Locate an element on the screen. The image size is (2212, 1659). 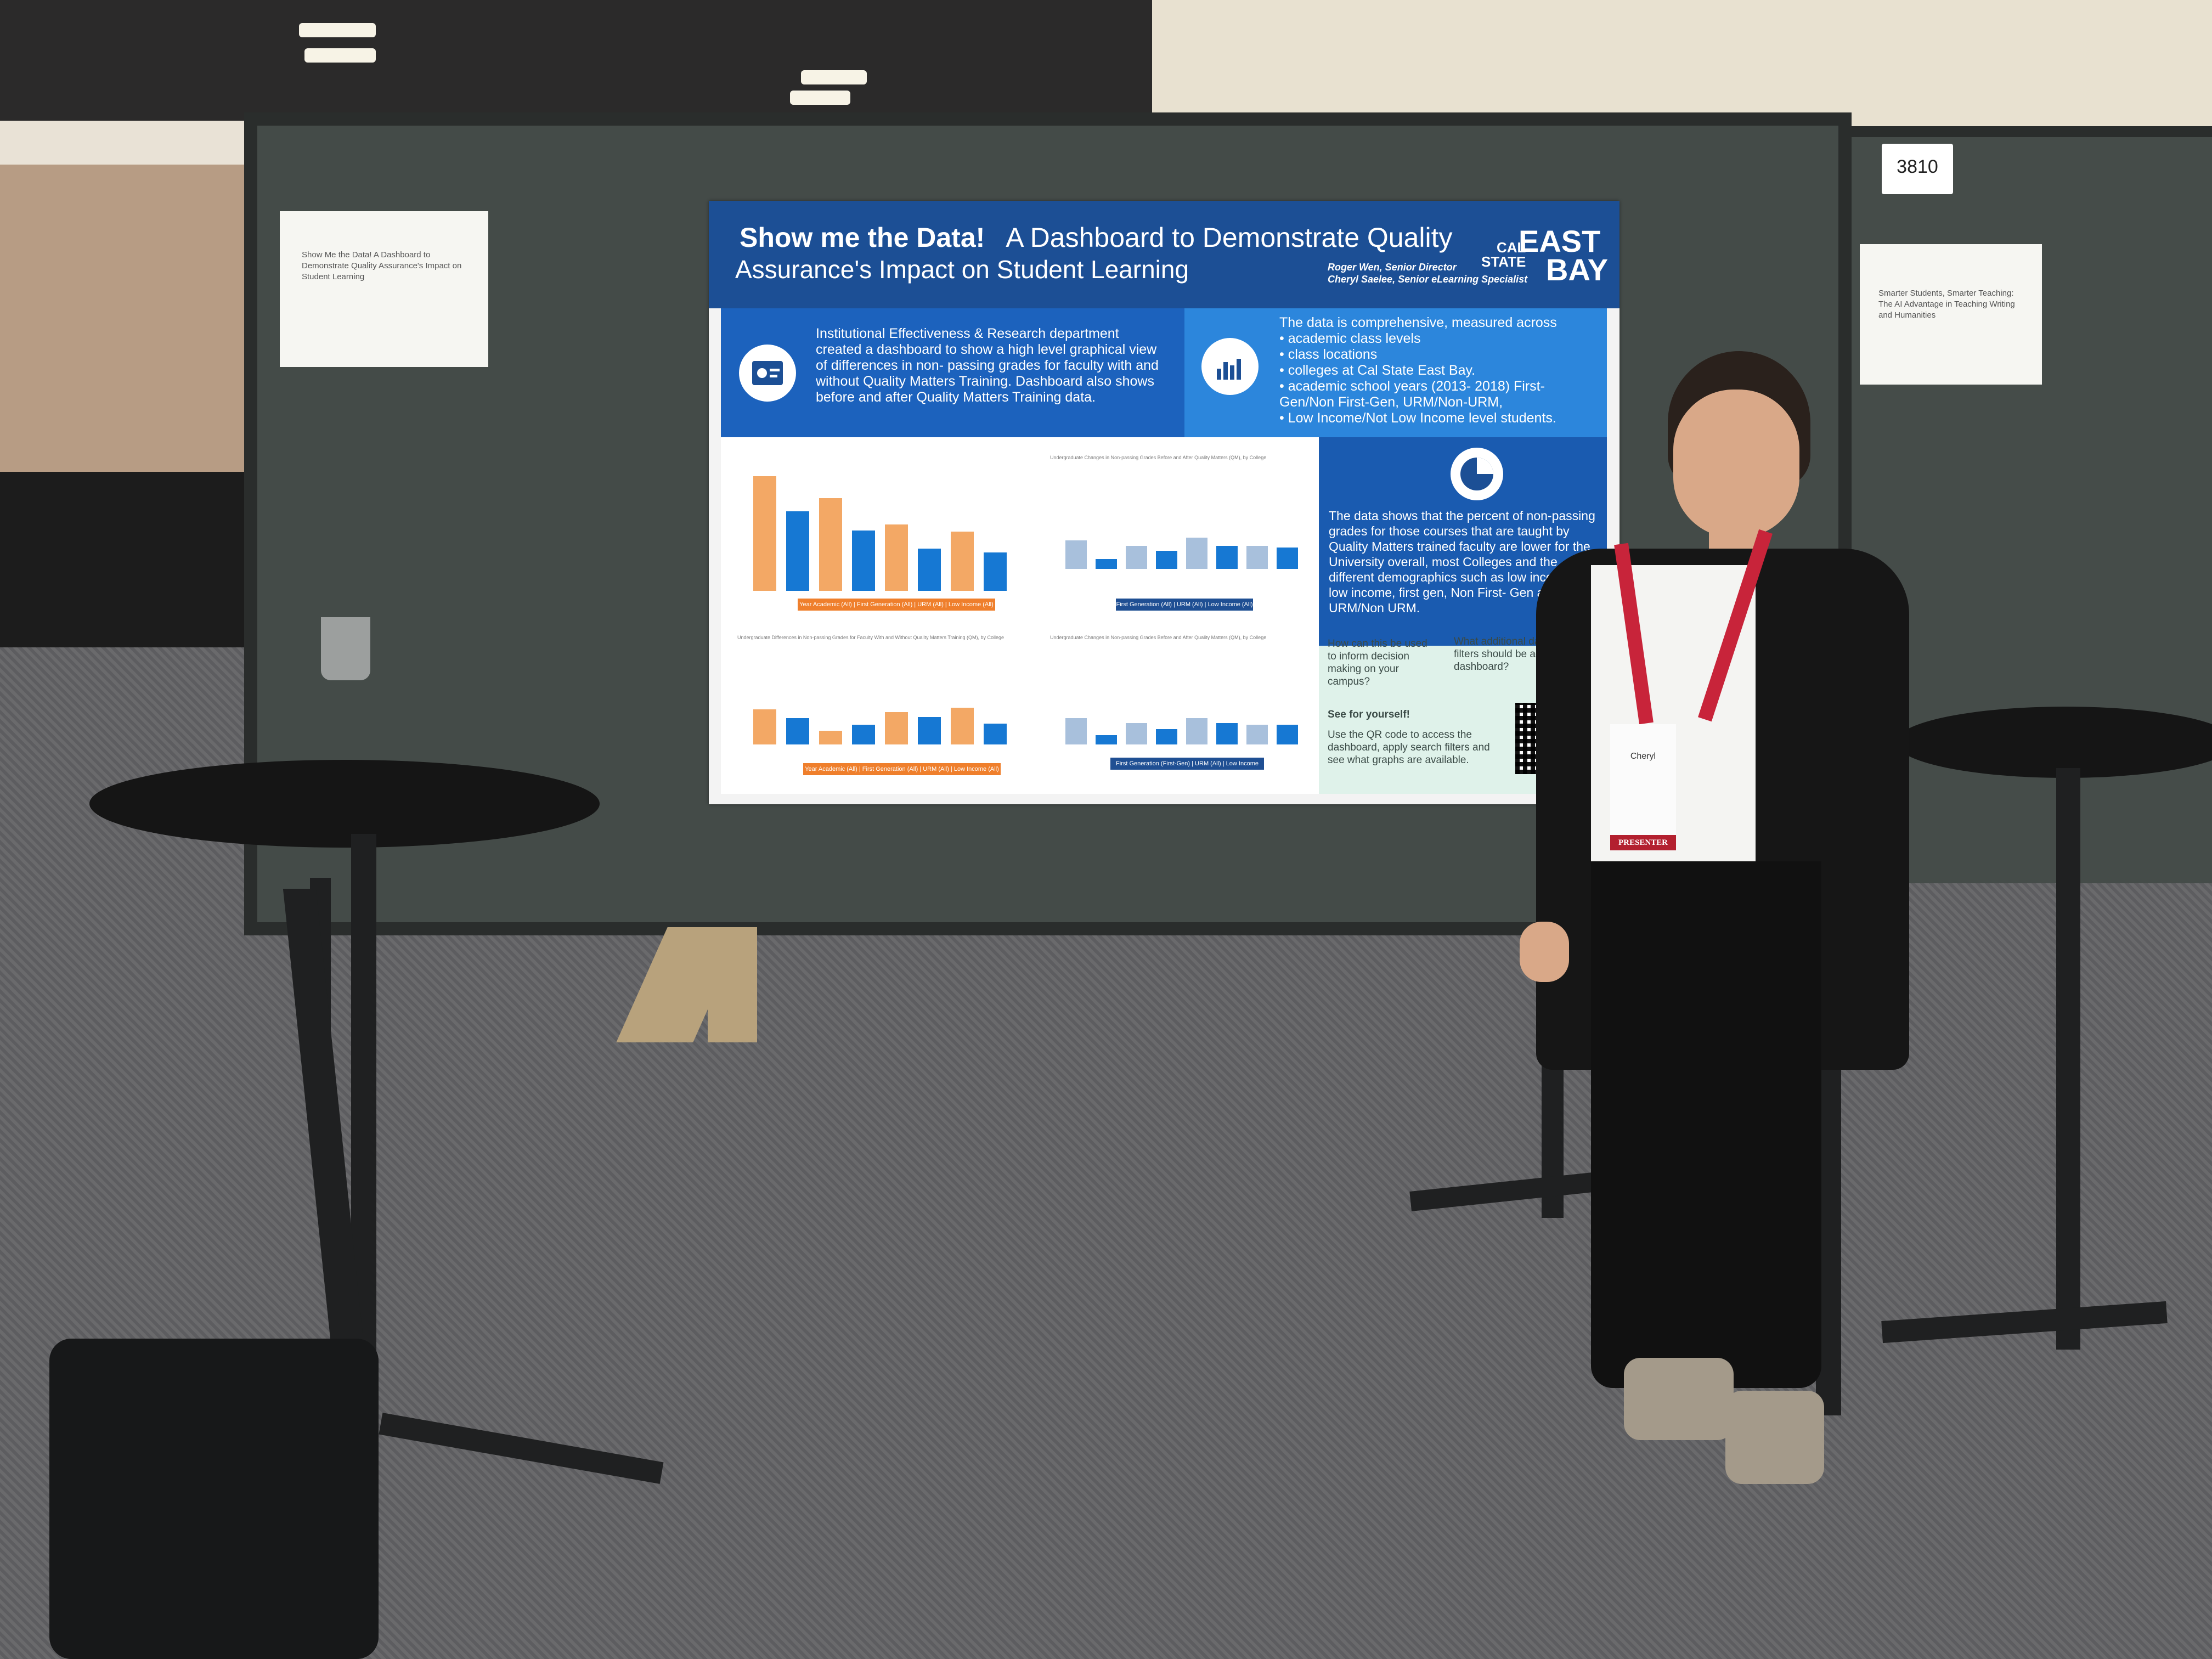
measure-text: colleges at Cal State East Bay. is located at coordinates (1382, 370).